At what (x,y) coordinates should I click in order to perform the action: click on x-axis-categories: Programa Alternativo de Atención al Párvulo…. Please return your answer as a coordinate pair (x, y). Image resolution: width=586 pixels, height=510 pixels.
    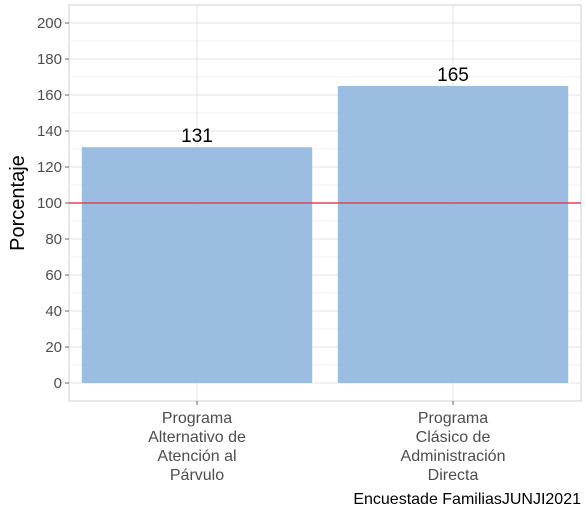
    Looking at the image, I should click on (326, 447).